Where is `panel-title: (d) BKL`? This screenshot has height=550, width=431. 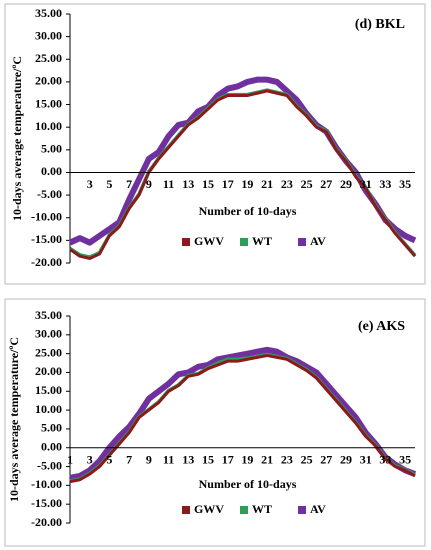 panel-title: (d) BKL is located at coordinates (380, 24).